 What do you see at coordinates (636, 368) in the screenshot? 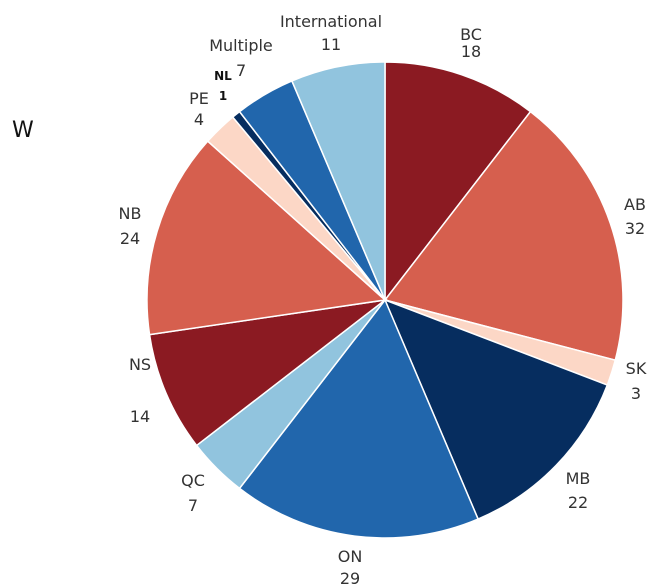
I see `slice-label-sk: SK` at bounding box center [636, 368].